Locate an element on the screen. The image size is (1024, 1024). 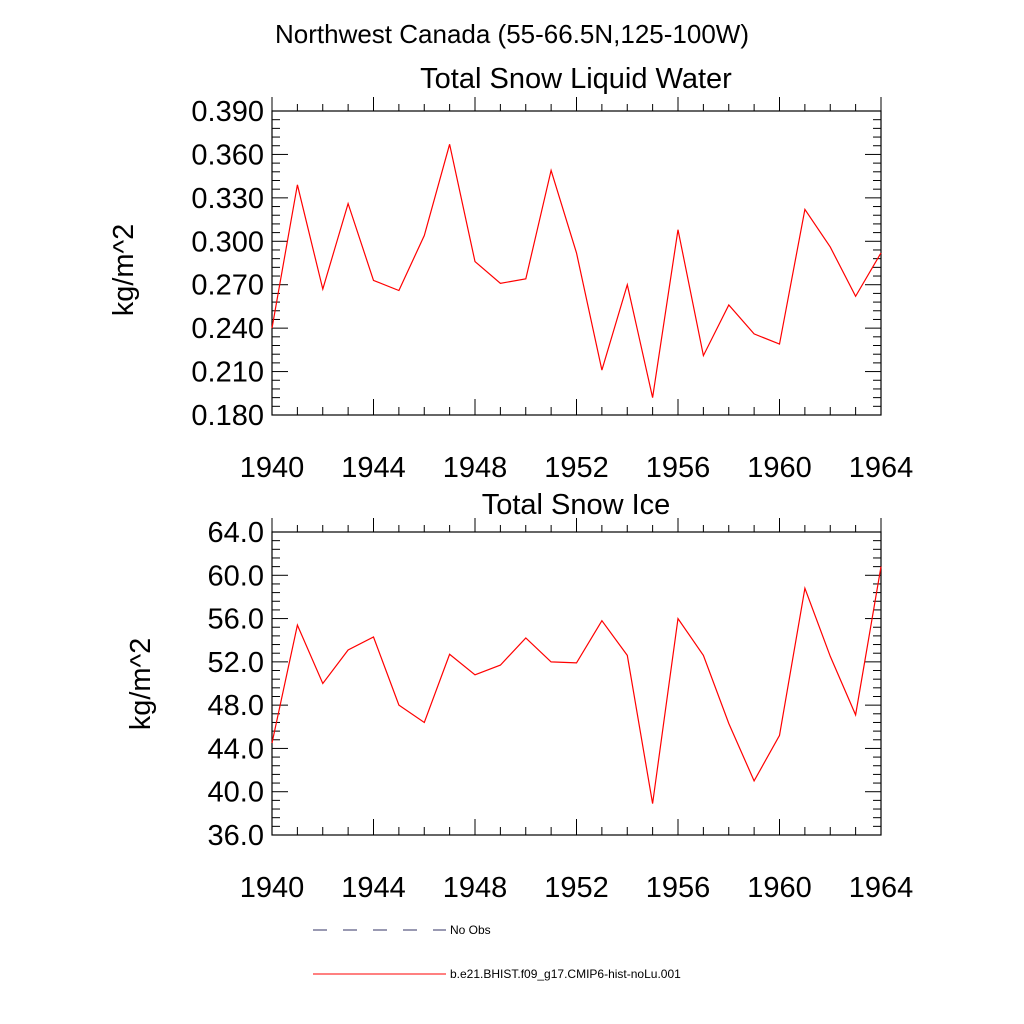
y-tick-label: 60.0 is located at coordinates (236, 576).